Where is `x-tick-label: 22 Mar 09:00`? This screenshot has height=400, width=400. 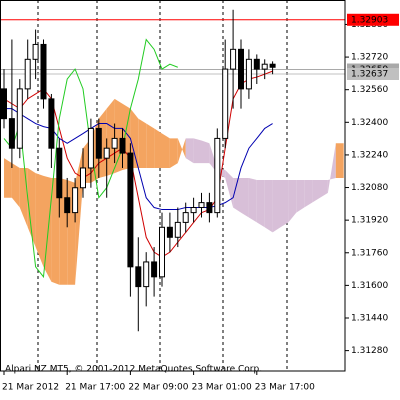
x-tick-label: 22 Mar 09:00 is located at coordinates (158, 388).